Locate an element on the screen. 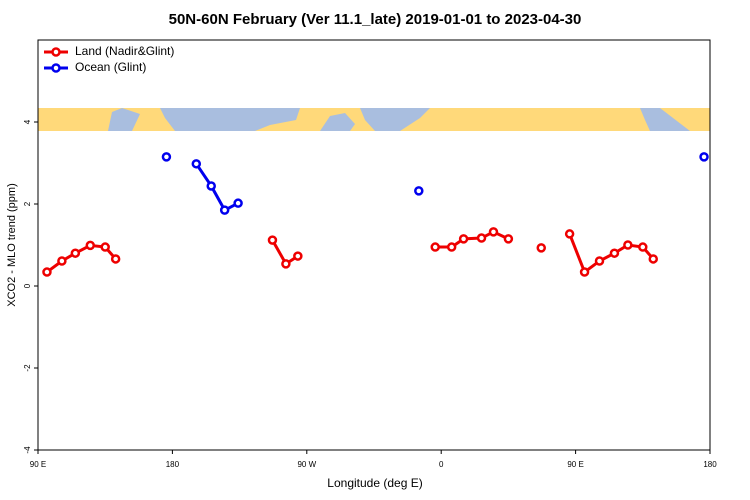 This screenshot has height=500, width=750. y-tick-label: 0 is located at coordinates (27, 285).